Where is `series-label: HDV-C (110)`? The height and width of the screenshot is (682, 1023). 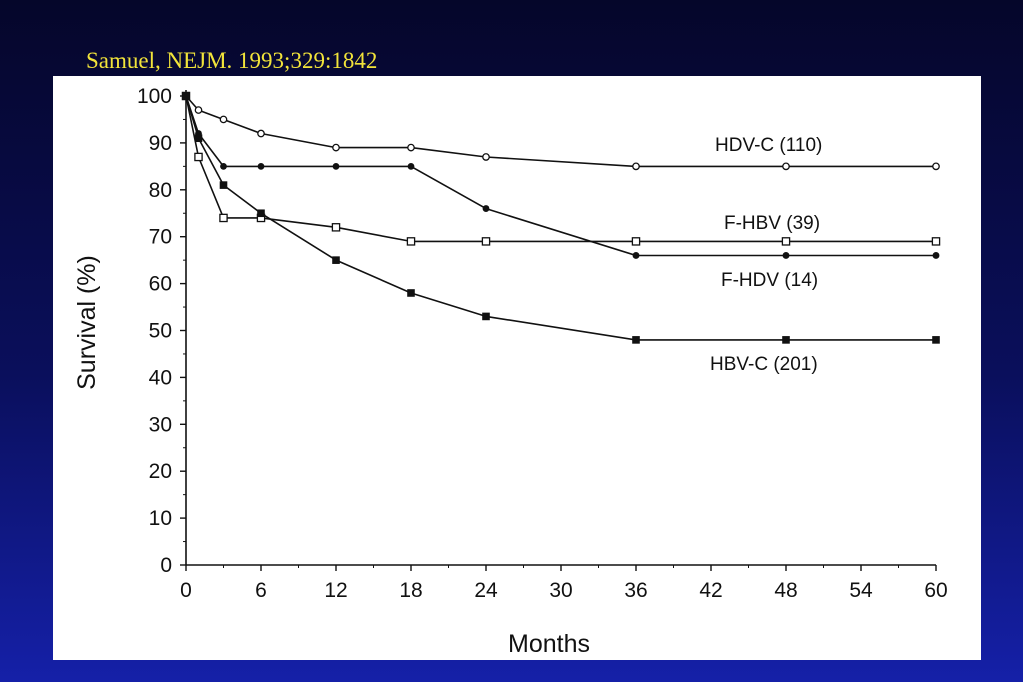 series-label: HDV-C (110) is located at coordinates (768, 145).